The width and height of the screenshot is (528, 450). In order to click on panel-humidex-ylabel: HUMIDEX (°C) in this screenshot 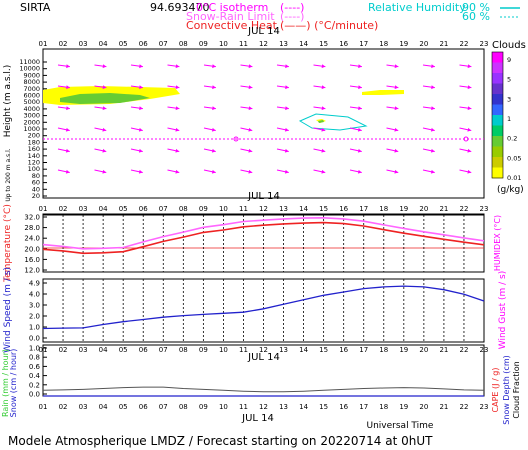, I will do `click(497, 243)`.